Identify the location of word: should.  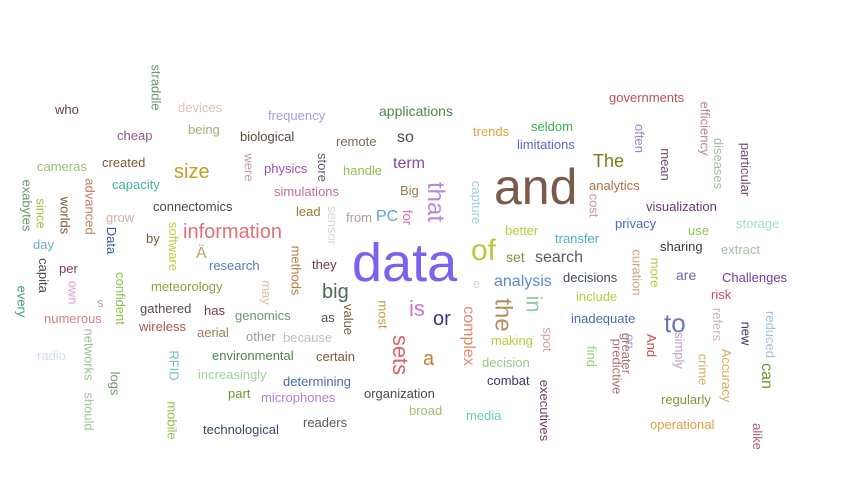
(89, 411).